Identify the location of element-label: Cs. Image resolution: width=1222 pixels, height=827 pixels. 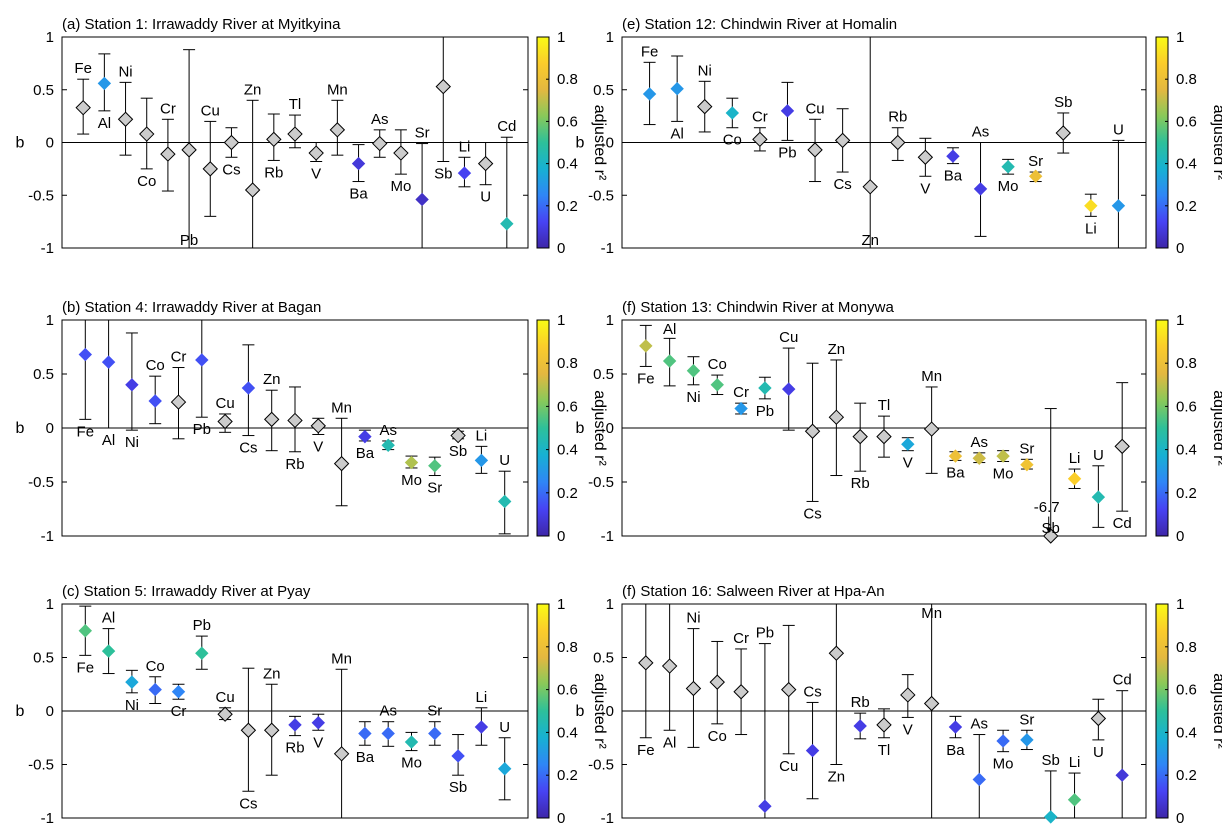
(812, 513).